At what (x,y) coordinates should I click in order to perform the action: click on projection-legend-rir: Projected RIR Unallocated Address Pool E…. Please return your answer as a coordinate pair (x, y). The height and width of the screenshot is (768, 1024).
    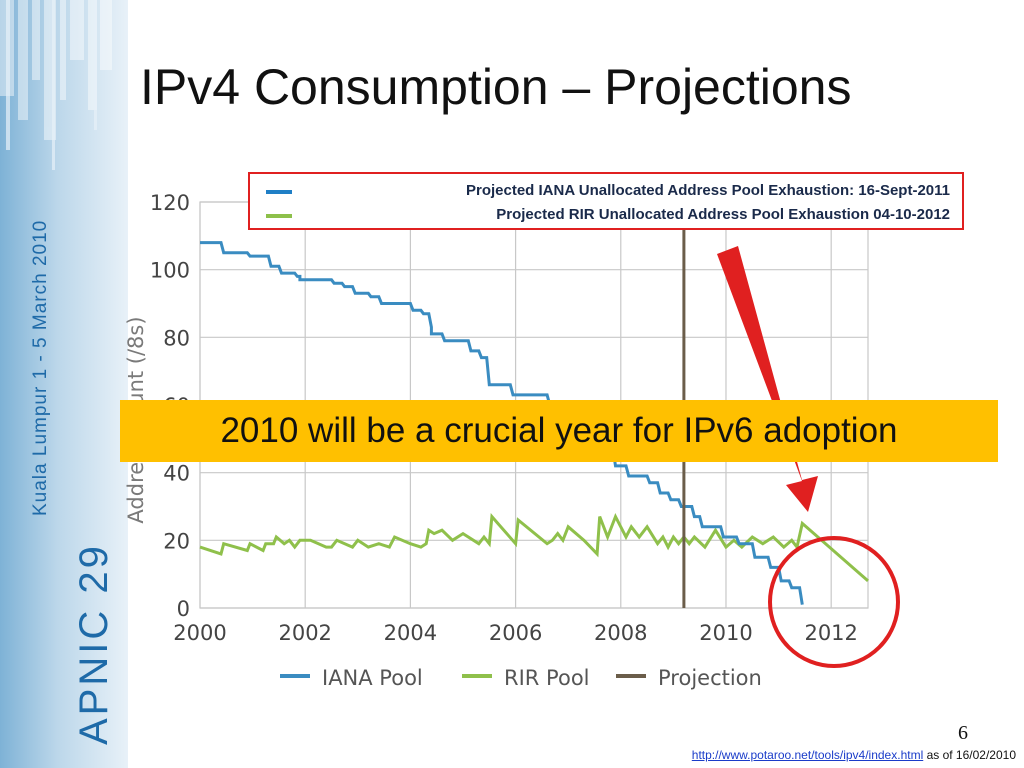
    Looking at the image, I should click on (600, 214).